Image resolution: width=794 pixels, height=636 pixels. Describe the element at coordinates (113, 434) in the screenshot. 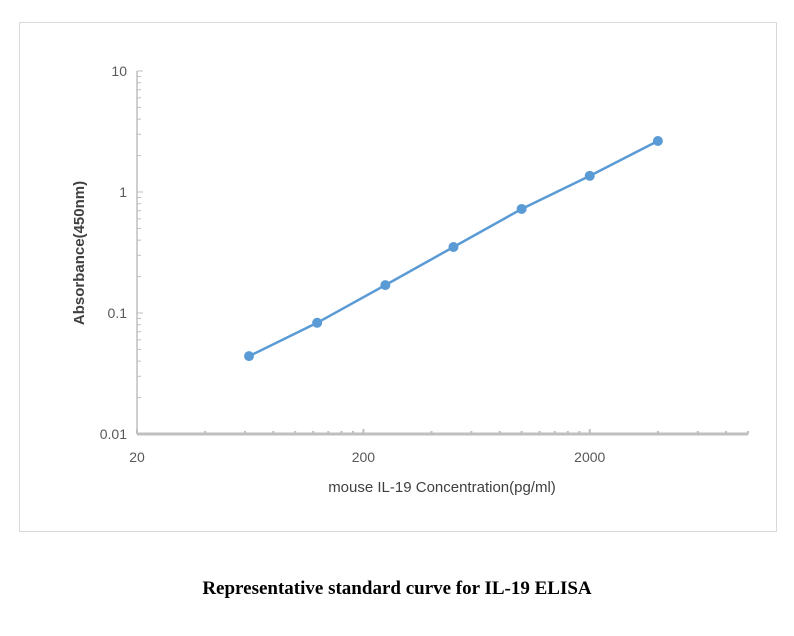

I see `y-tick-label: 0.01` at that location.